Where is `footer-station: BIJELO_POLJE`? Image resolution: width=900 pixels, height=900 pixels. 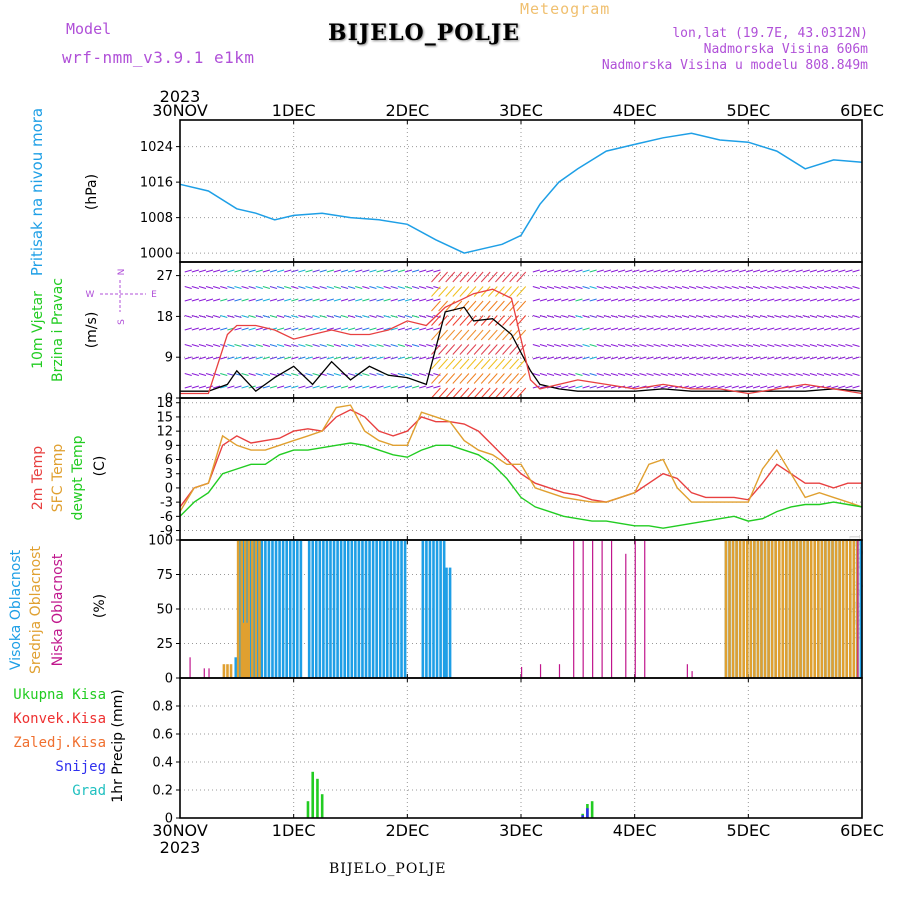 footer-station: BIJELO_POLJE is located at coordinates (388, 869).